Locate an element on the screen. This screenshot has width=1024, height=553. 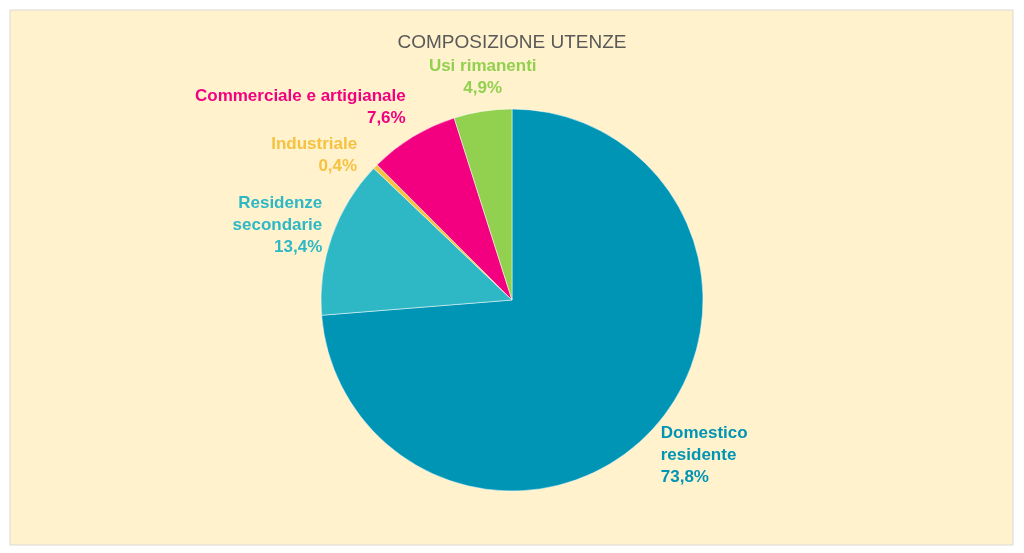
slice-label: Usi rimanenti is located at coordinates (482, 65).